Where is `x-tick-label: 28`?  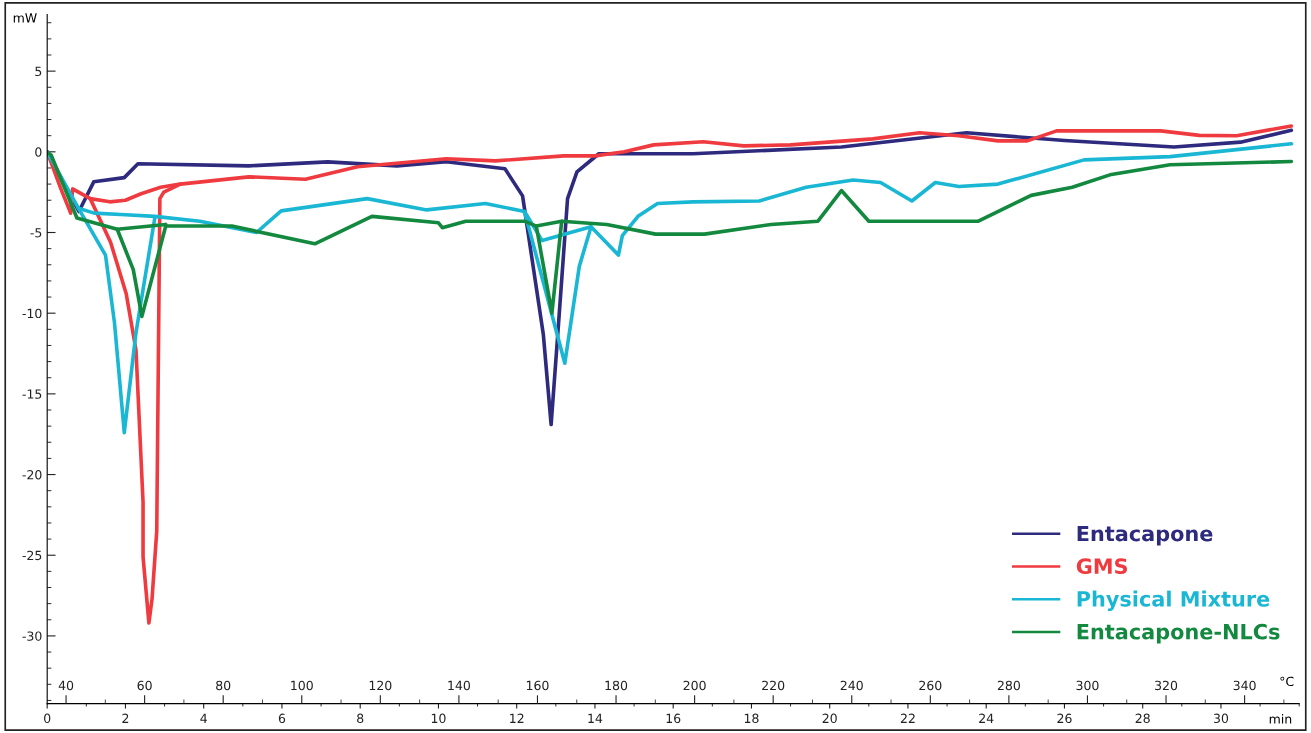 x-tick-label: 28 is located at coordinates (1142, 718).